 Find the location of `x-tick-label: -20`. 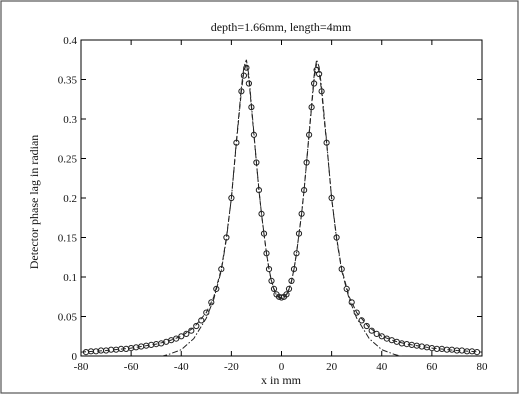

x-tick-label: -20 is located at coordinates (231, 367).